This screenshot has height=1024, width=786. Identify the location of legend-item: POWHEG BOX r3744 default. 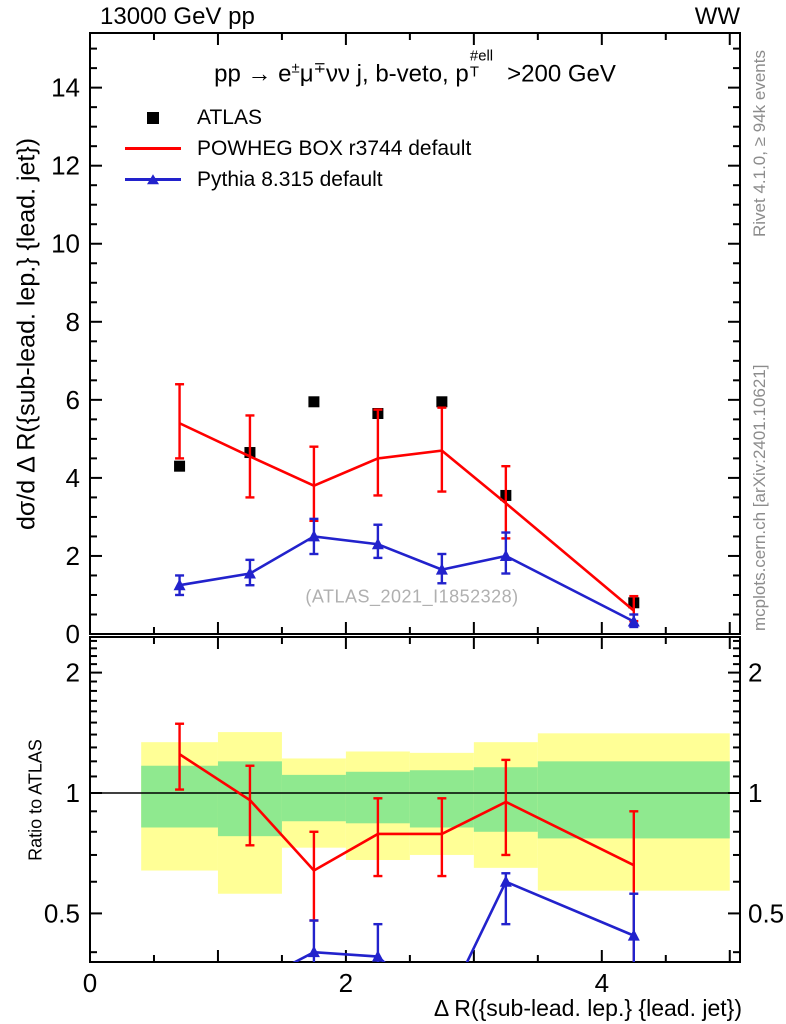
(296, 148).